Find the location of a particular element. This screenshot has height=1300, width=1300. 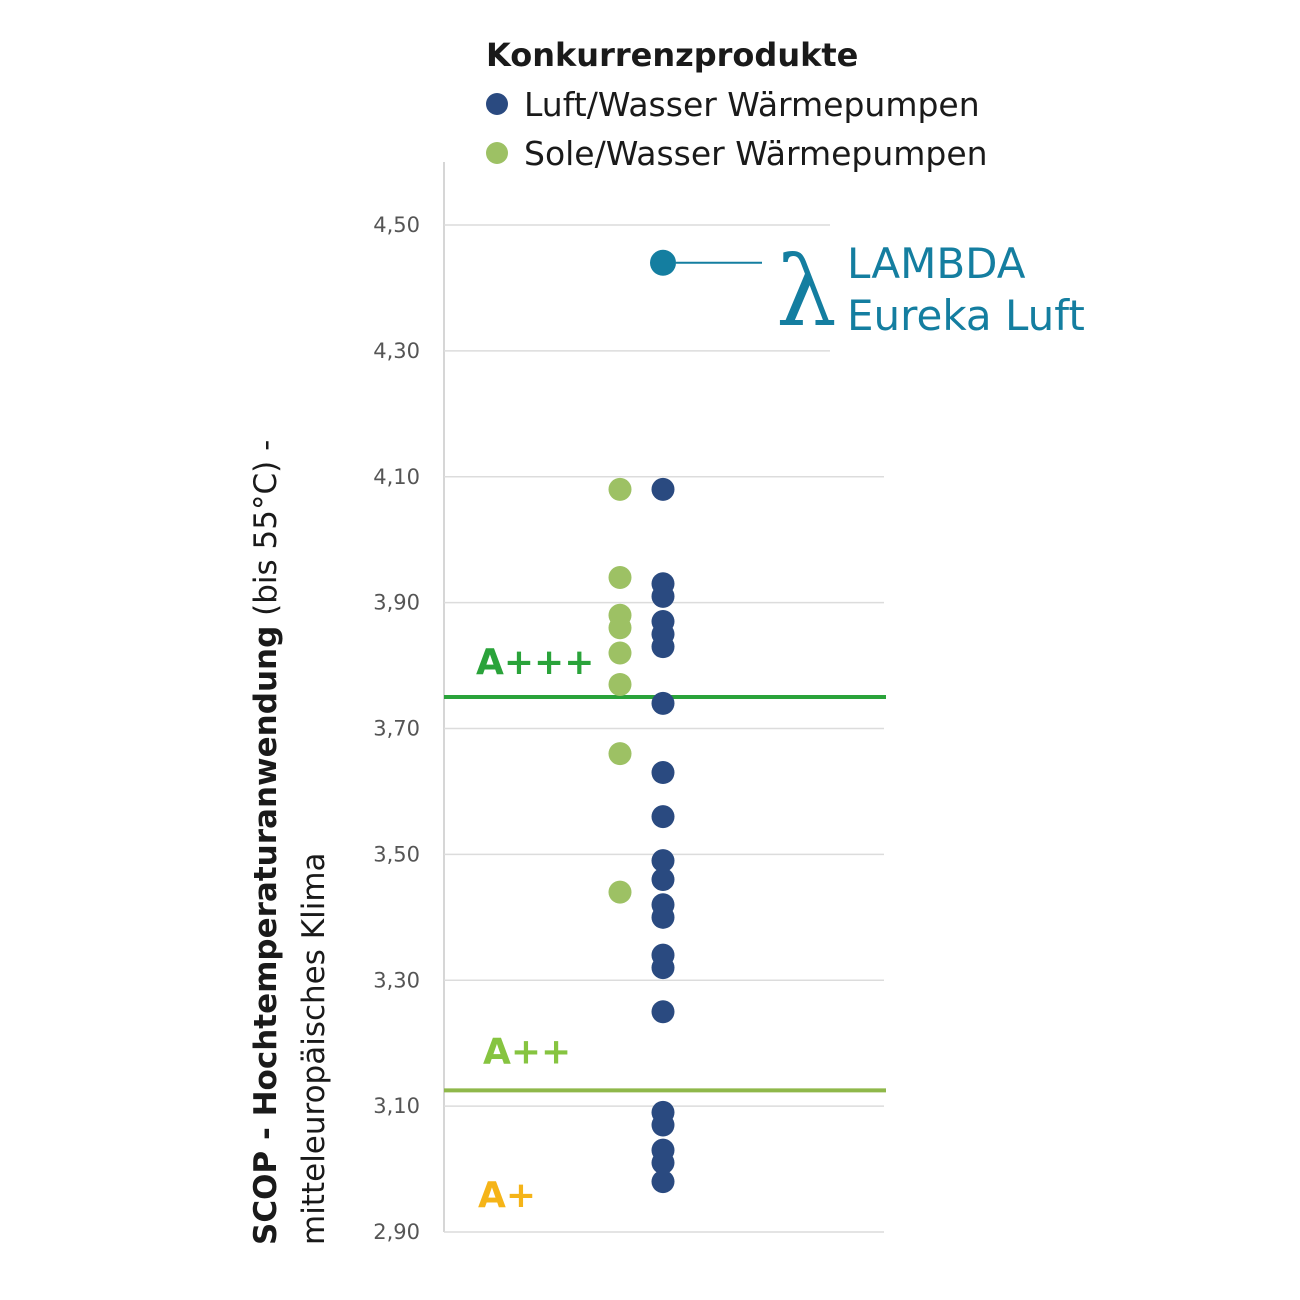

legend-title: Konkurrenzprodukte is located at coordinates (672, 55).